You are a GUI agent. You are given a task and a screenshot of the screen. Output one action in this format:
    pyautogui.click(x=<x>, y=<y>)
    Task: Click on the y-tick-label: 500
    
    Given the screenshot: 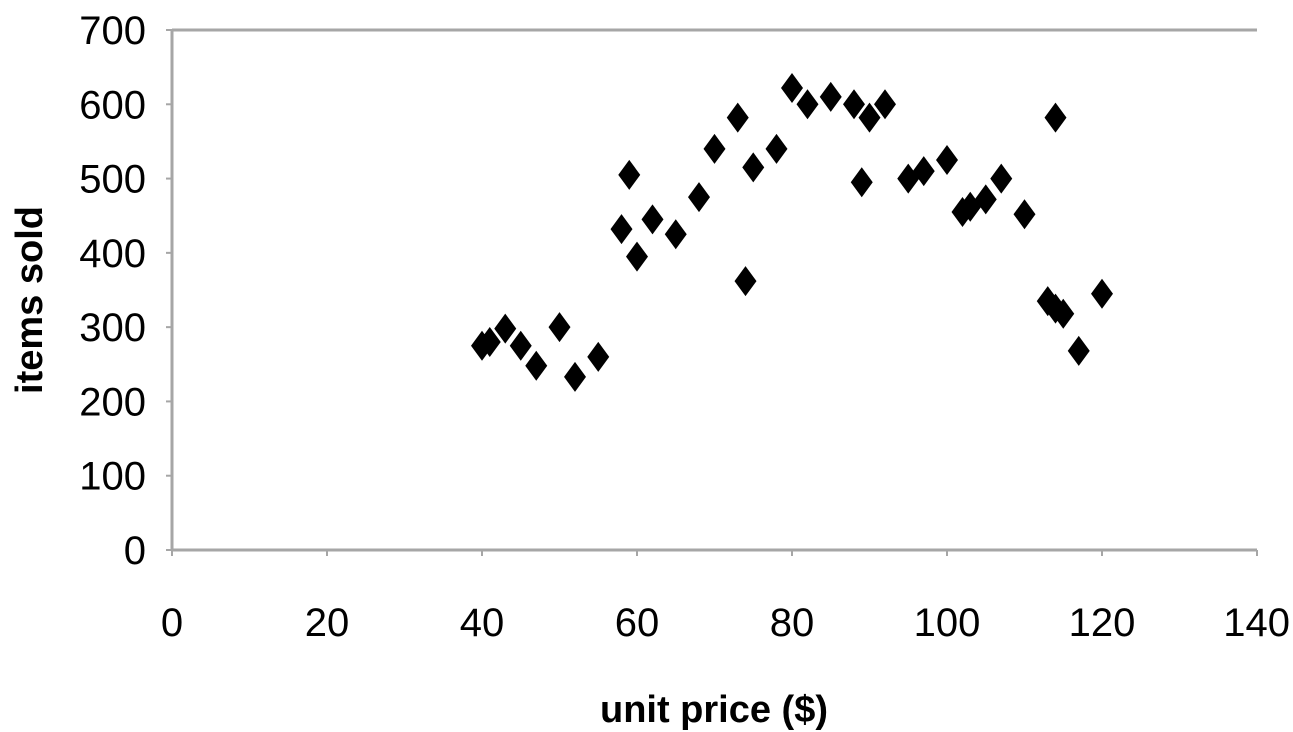 What is the action you would take?
    pyautogui.click(x=112, y=180)
    